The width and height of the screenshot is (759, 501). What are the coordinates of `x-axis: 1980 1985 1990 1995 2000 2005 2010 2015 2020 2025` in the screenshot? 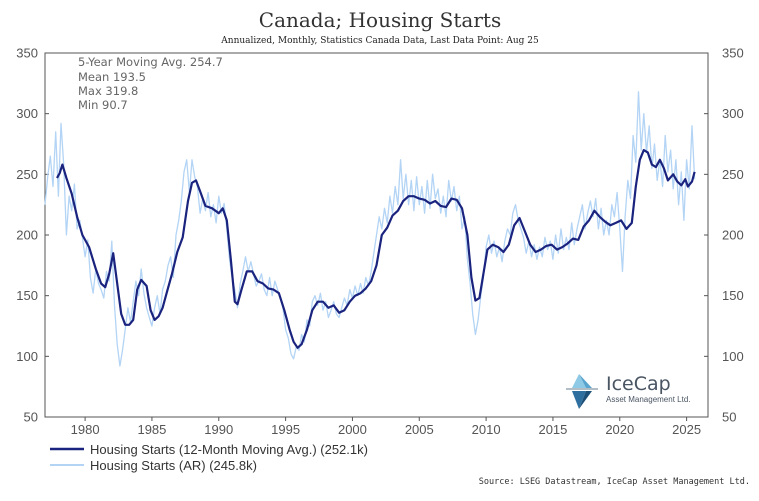 It's located at (386, 427).